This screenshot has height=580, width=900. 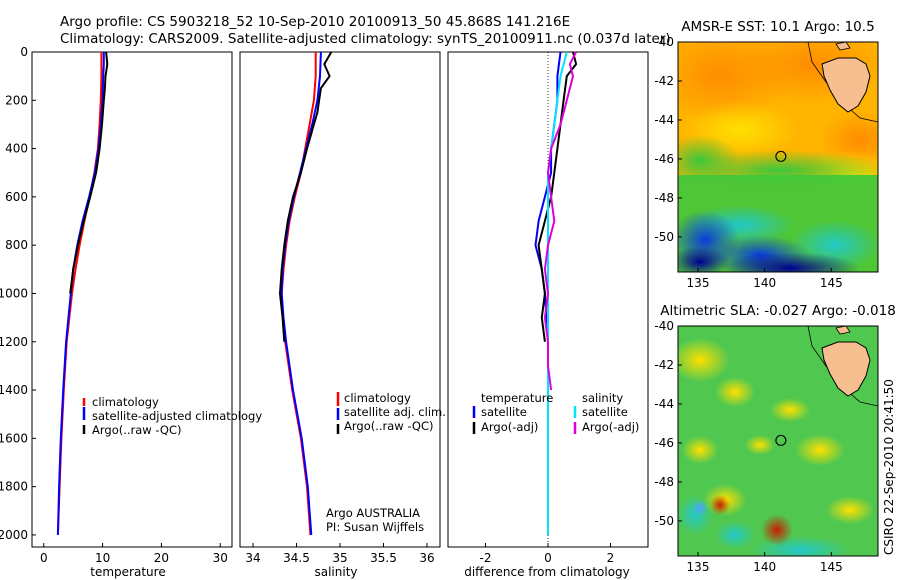 I want to click on salinity-x-axis: 34 34.5 35 35.5 36, so click(x=340, y=554).